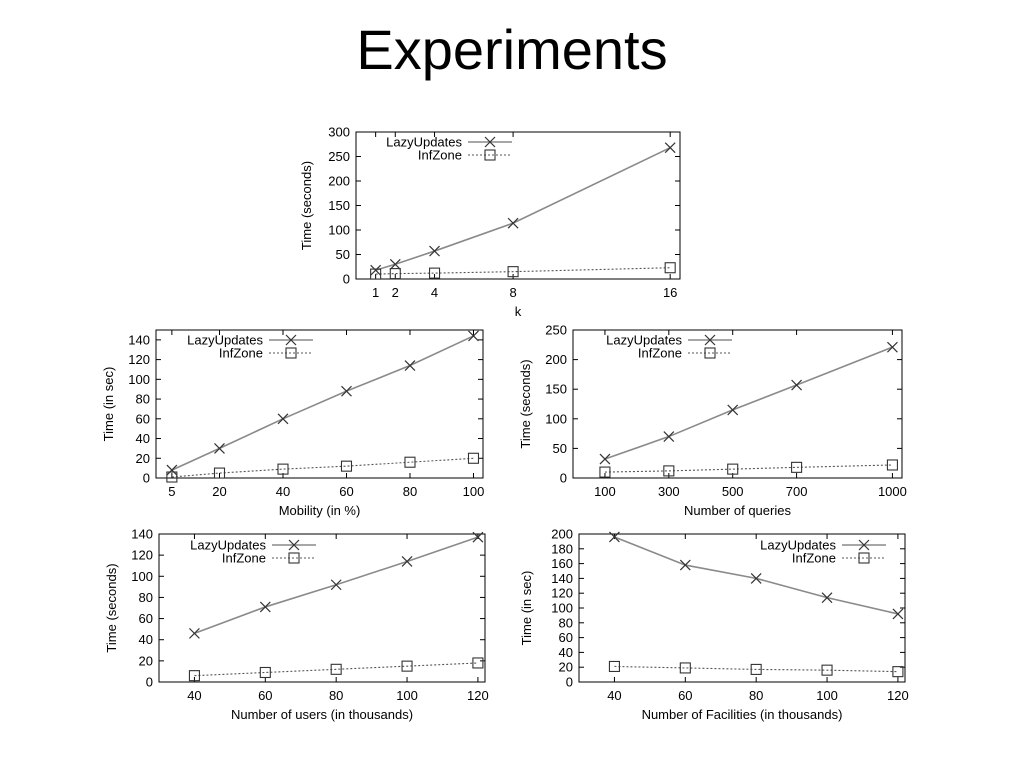 The image size is (1024, 768). I want to click on y-tick-label: 120, so click(142, 555).